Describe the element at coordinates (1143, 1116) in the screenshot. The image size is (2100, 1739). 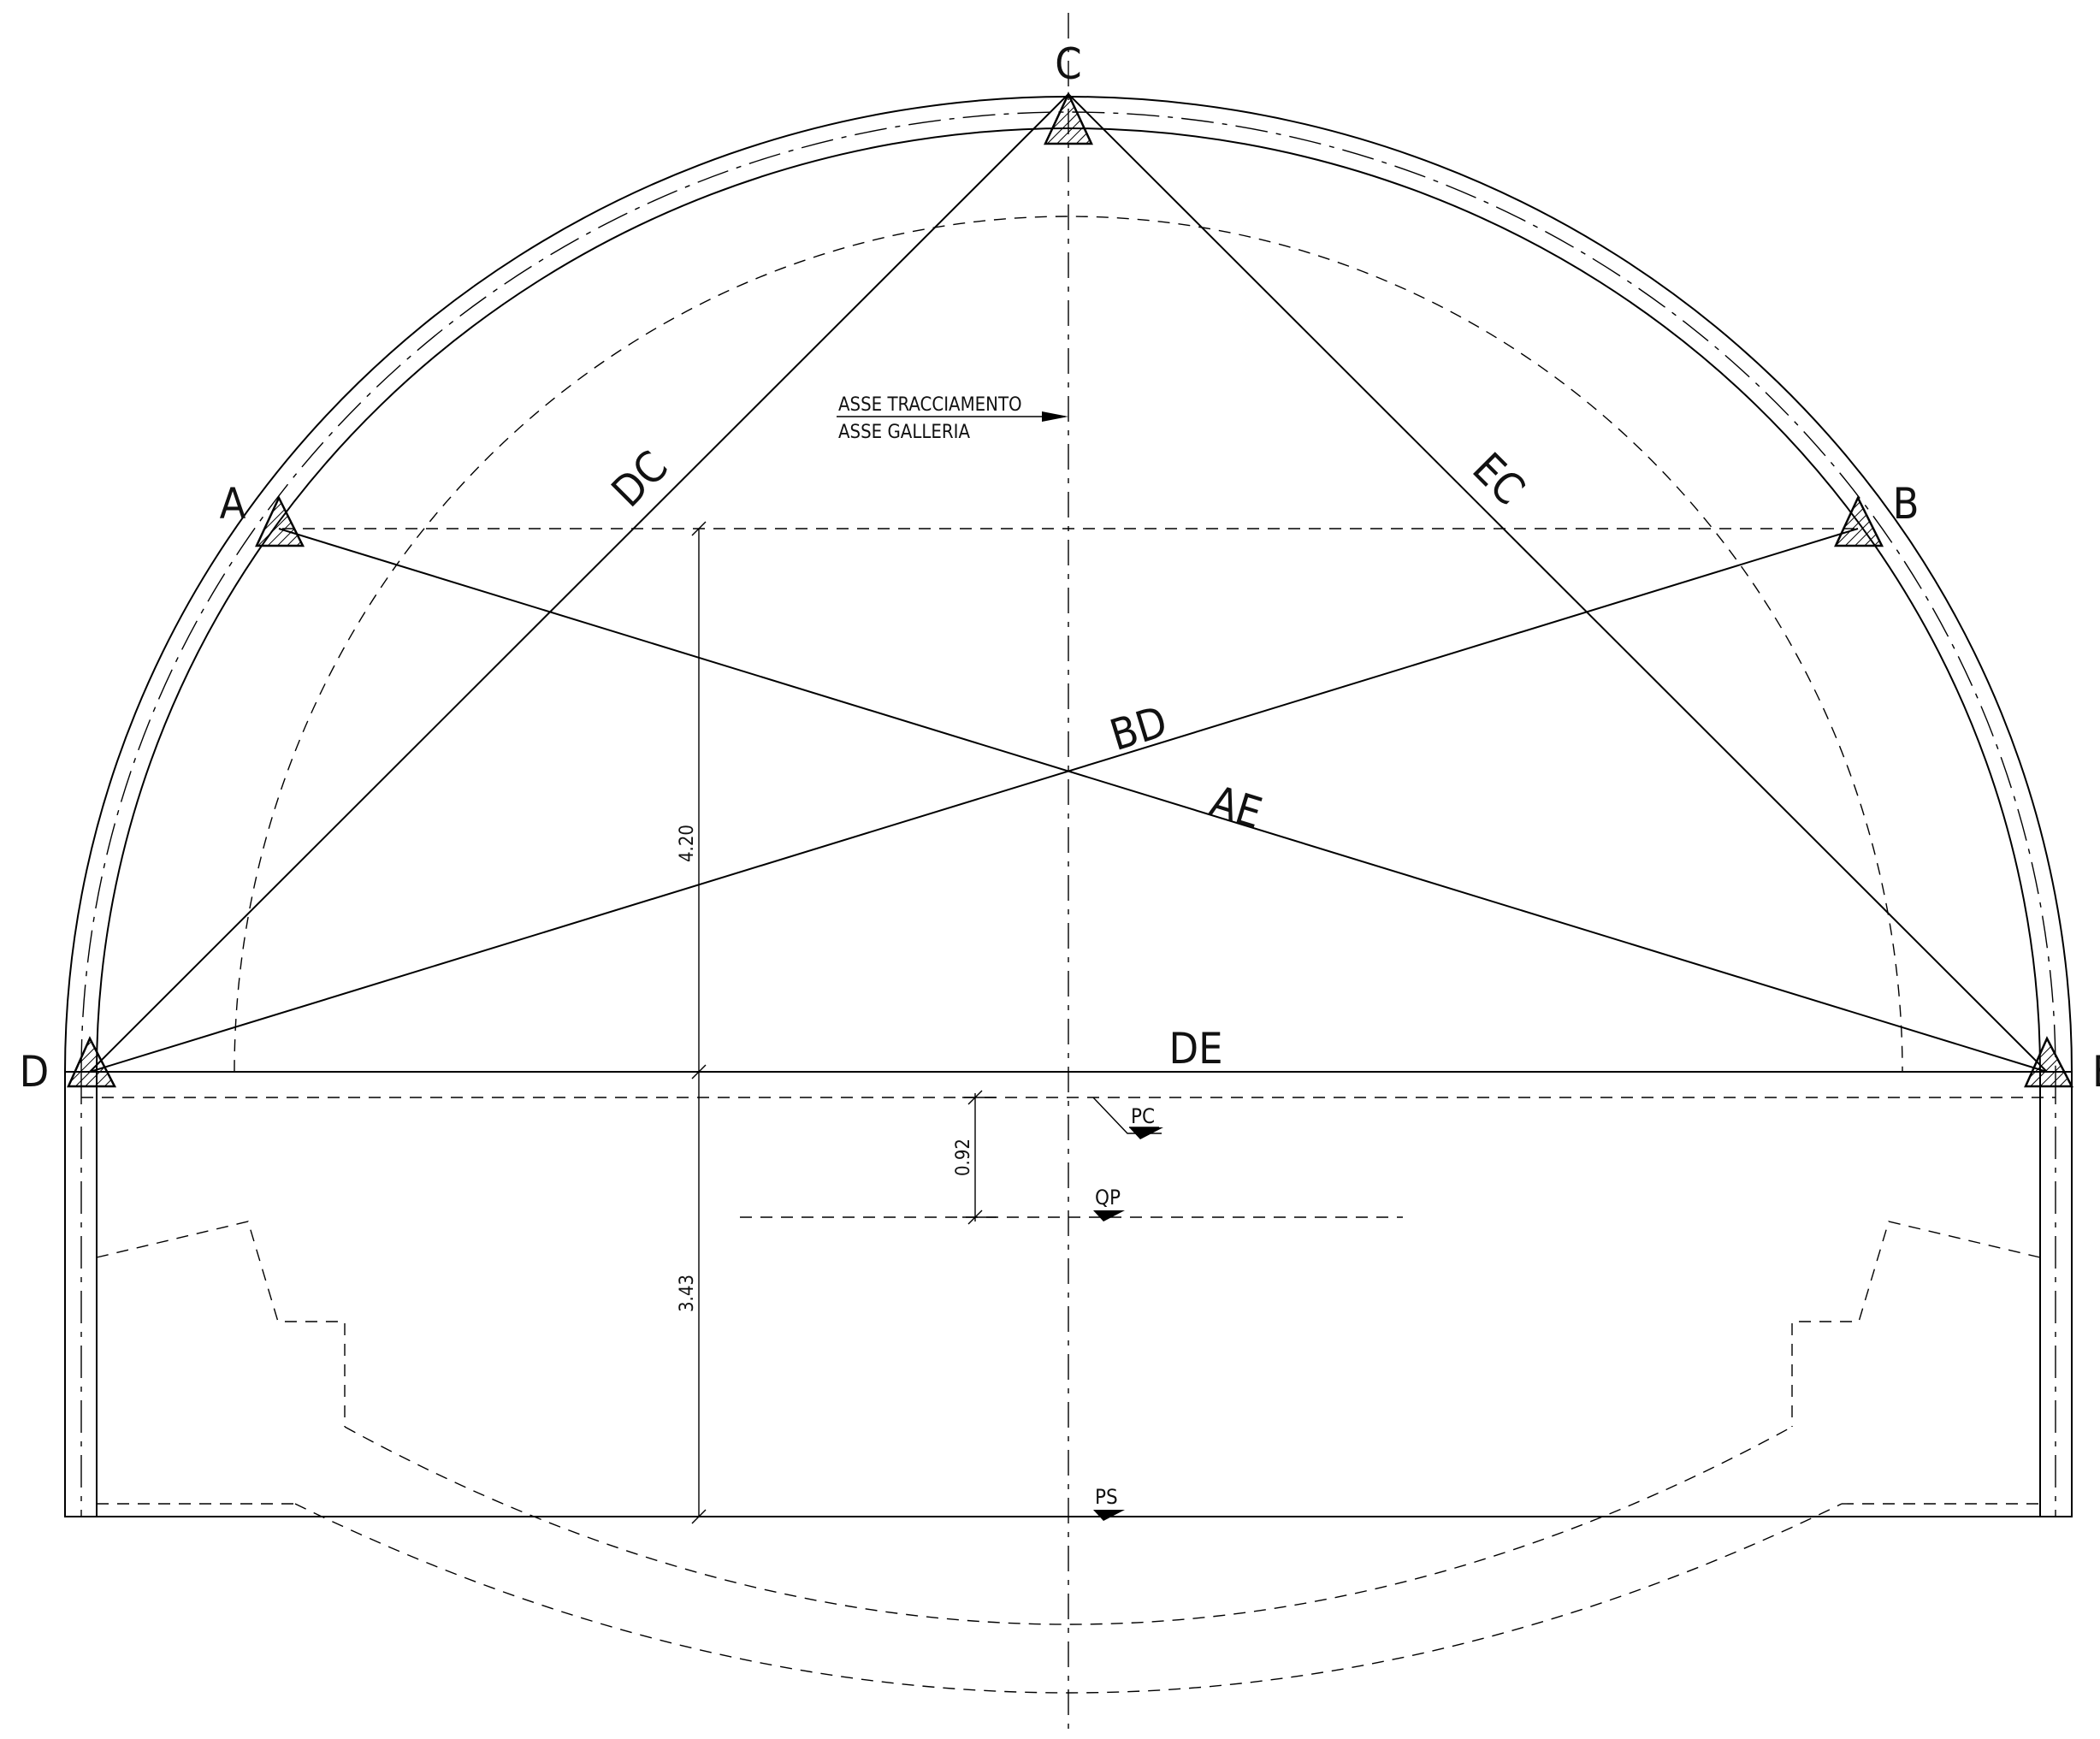
I see `level-pc-label: PC` at that location.